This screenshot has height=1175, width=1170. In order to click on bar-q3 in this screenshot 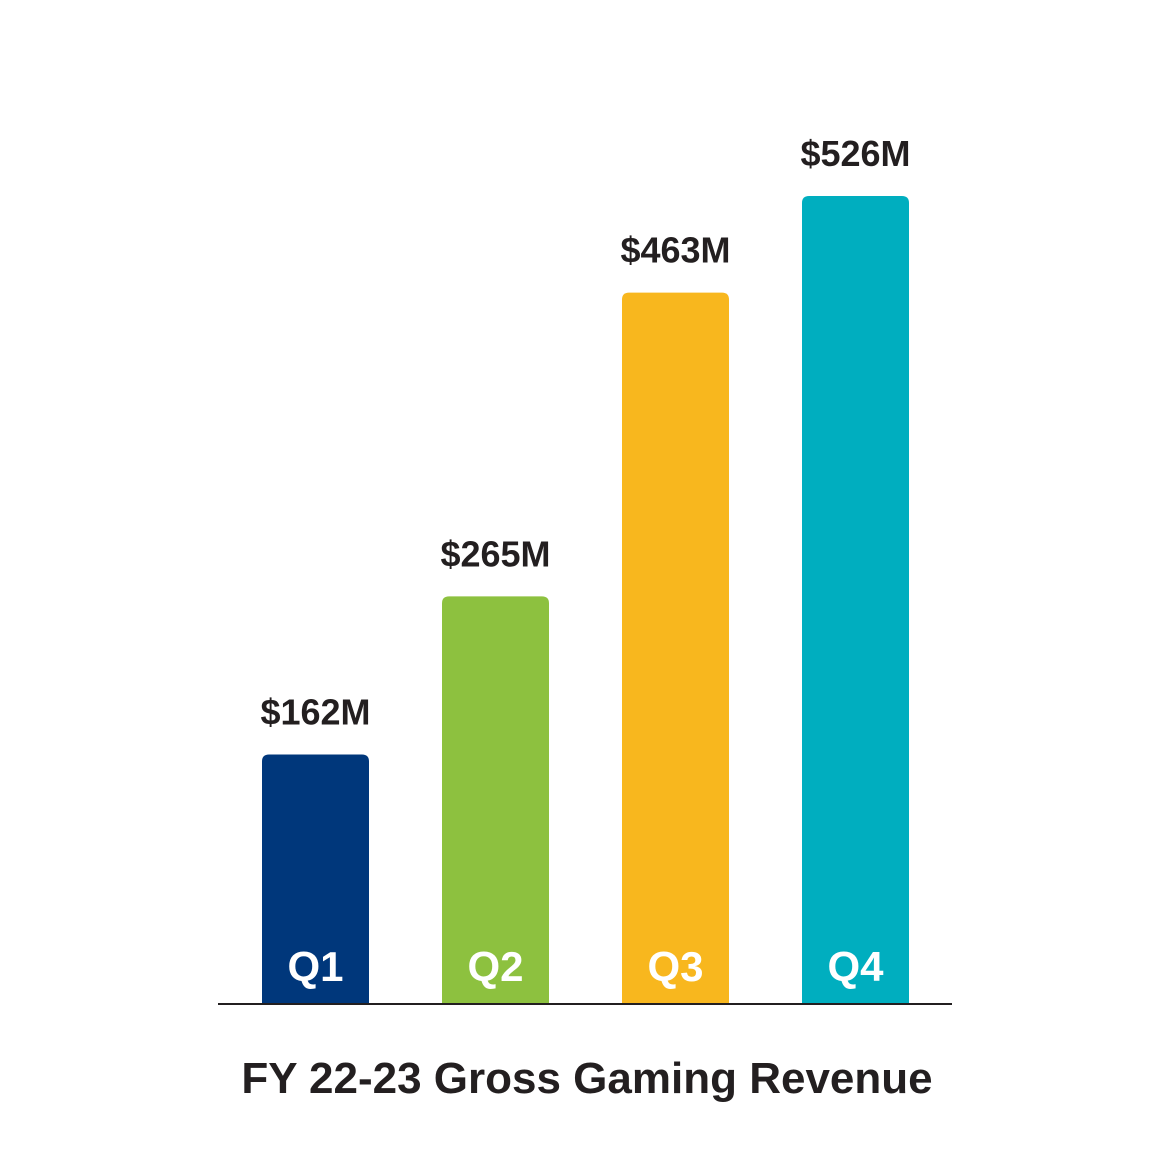, I will do `click(675, 647)`.